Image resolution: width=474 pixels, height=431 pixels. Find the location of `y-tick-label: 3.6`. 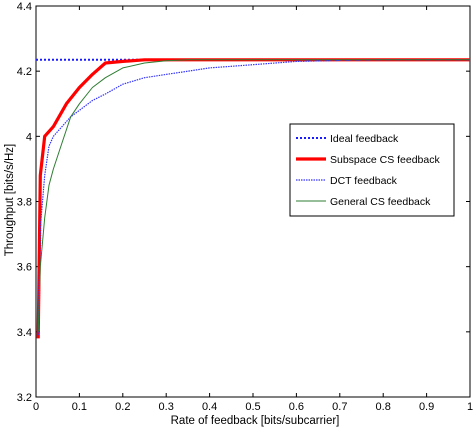

y-tick-label: 3.6 is located at coordinates (24, 268).